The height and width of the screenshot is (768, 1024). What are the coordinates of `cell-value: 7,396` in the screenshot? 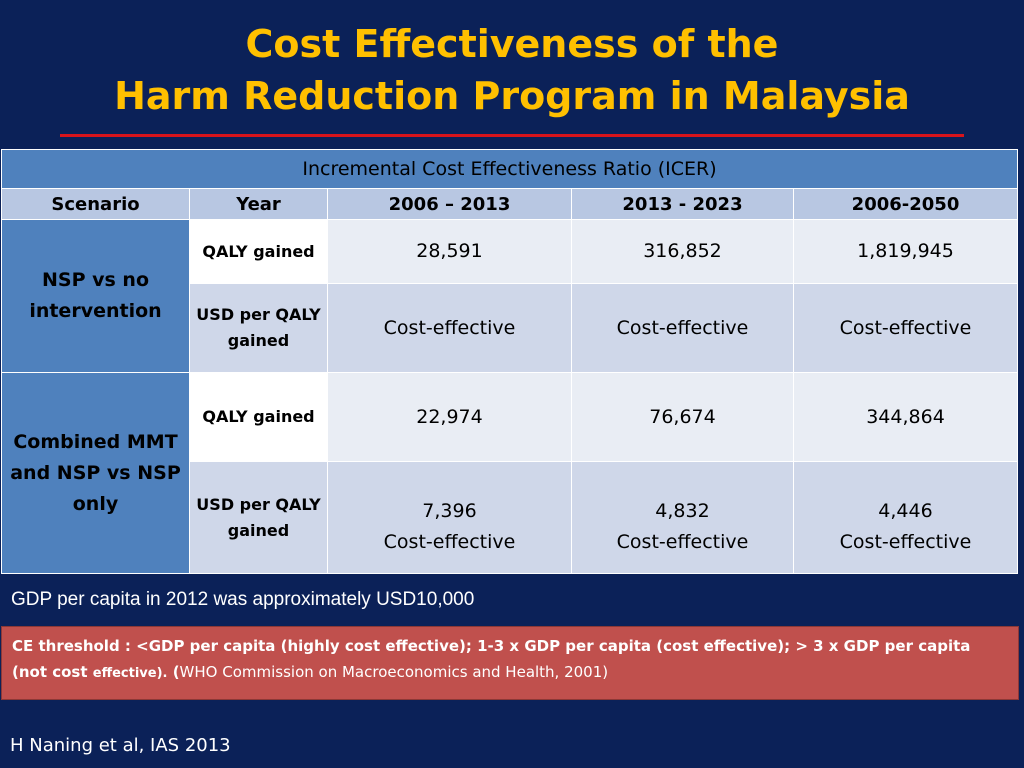 It's located at (449, 510).